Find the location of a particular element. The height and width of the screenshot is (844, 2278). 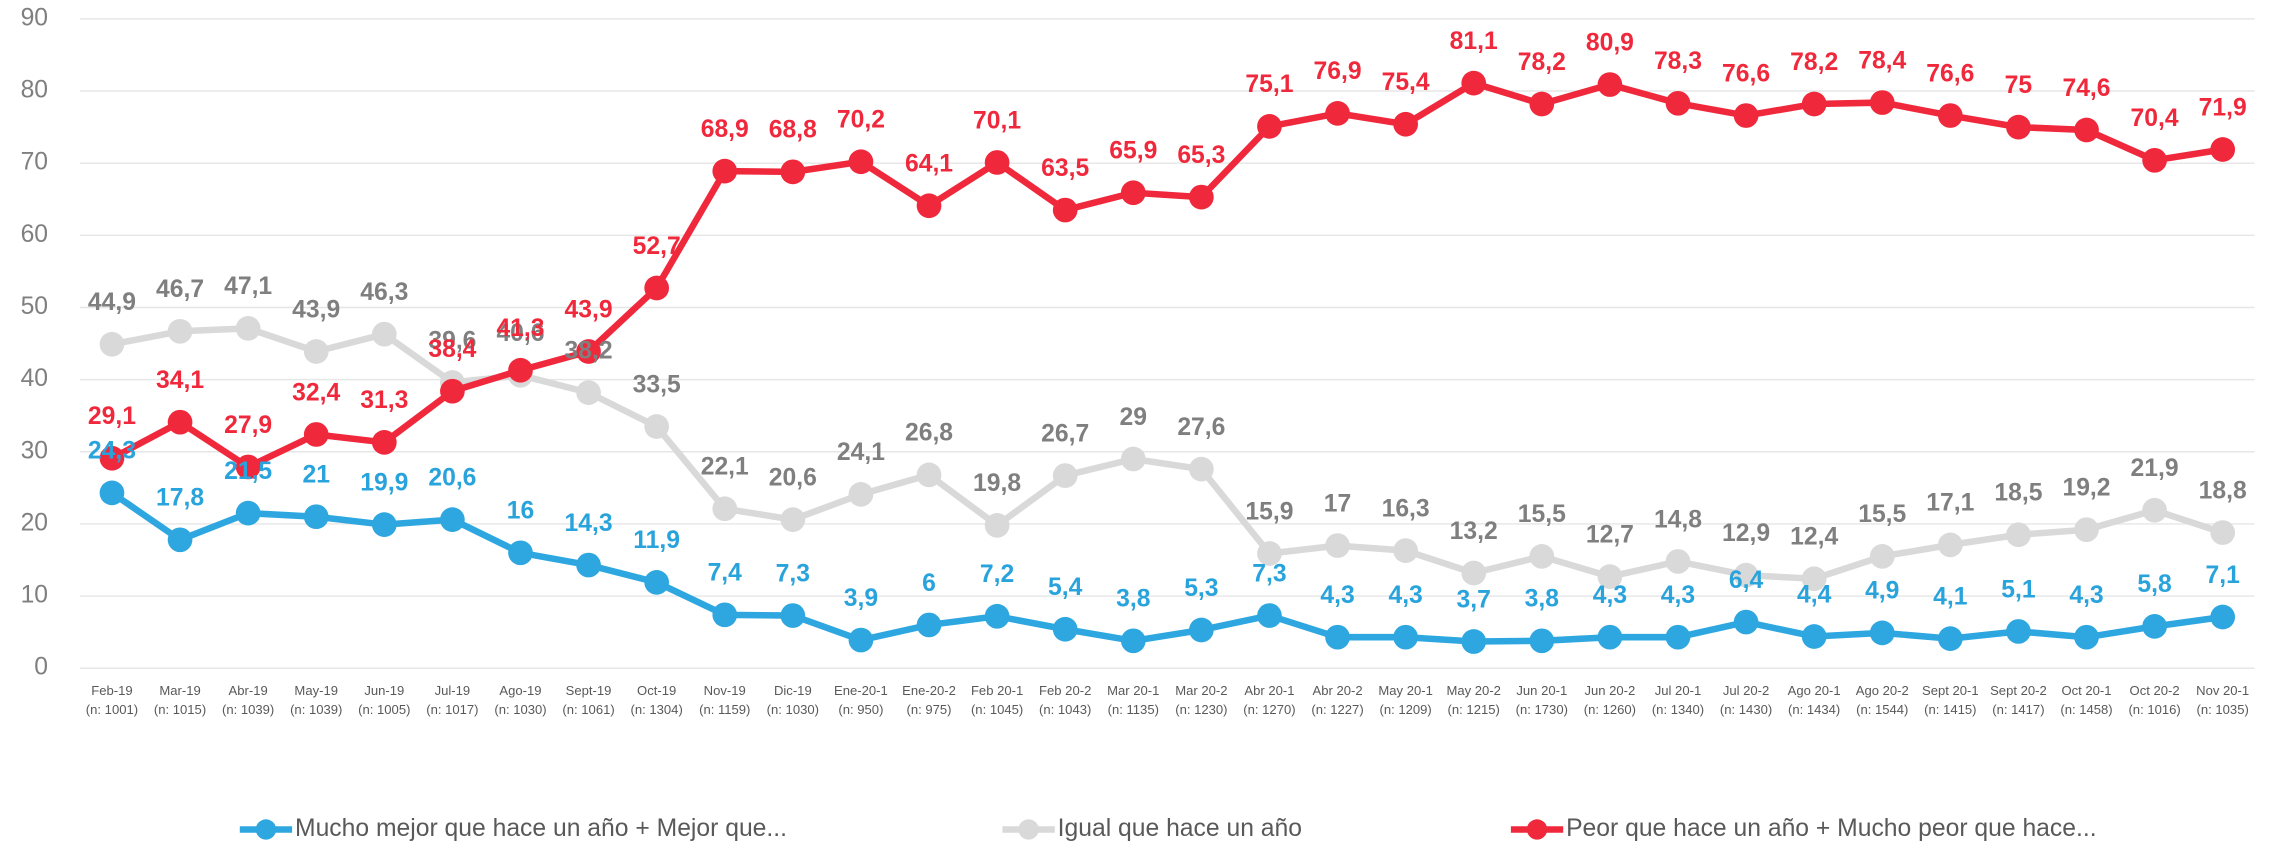

x-tick-note: (n: 975) is located at coordinates (929, 709).